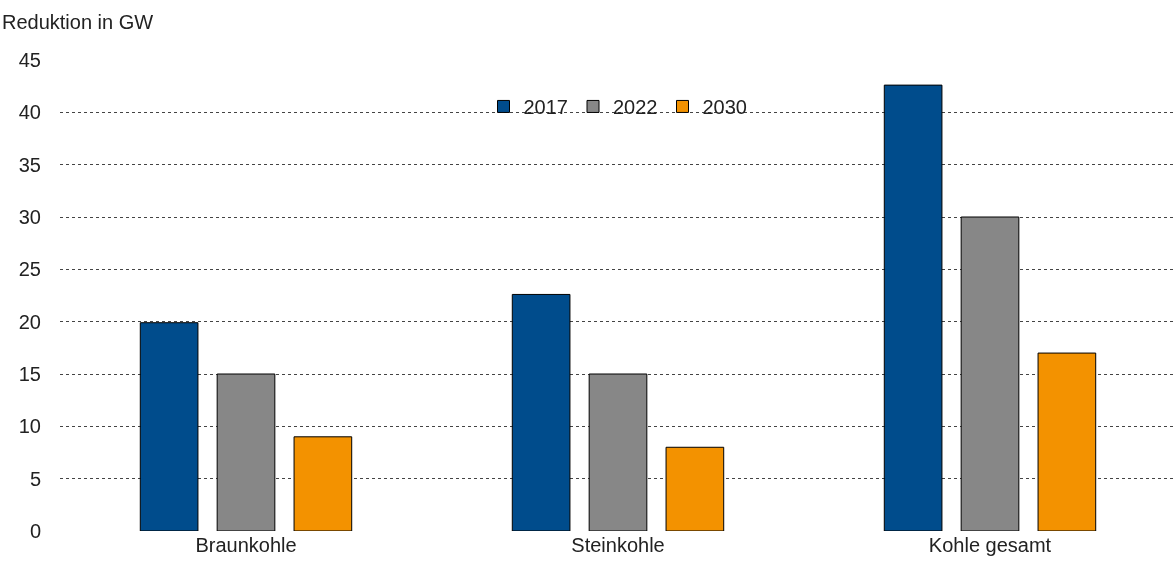  Describe the element at coordinates (990, 545) in the screenshot. I see `x-tick-label: Kohle gesamt` at that location.